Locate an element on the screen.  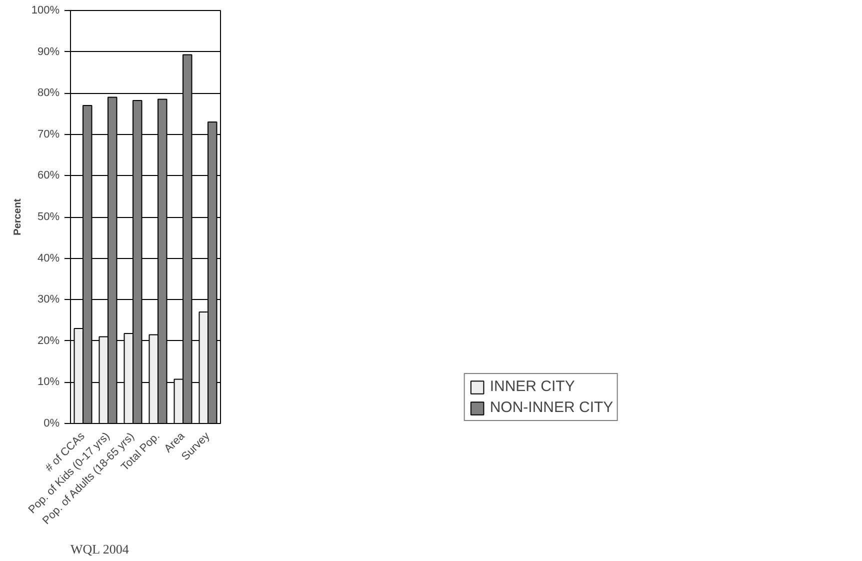
y-tick-label: 50% is located at coordinates (48, 217).